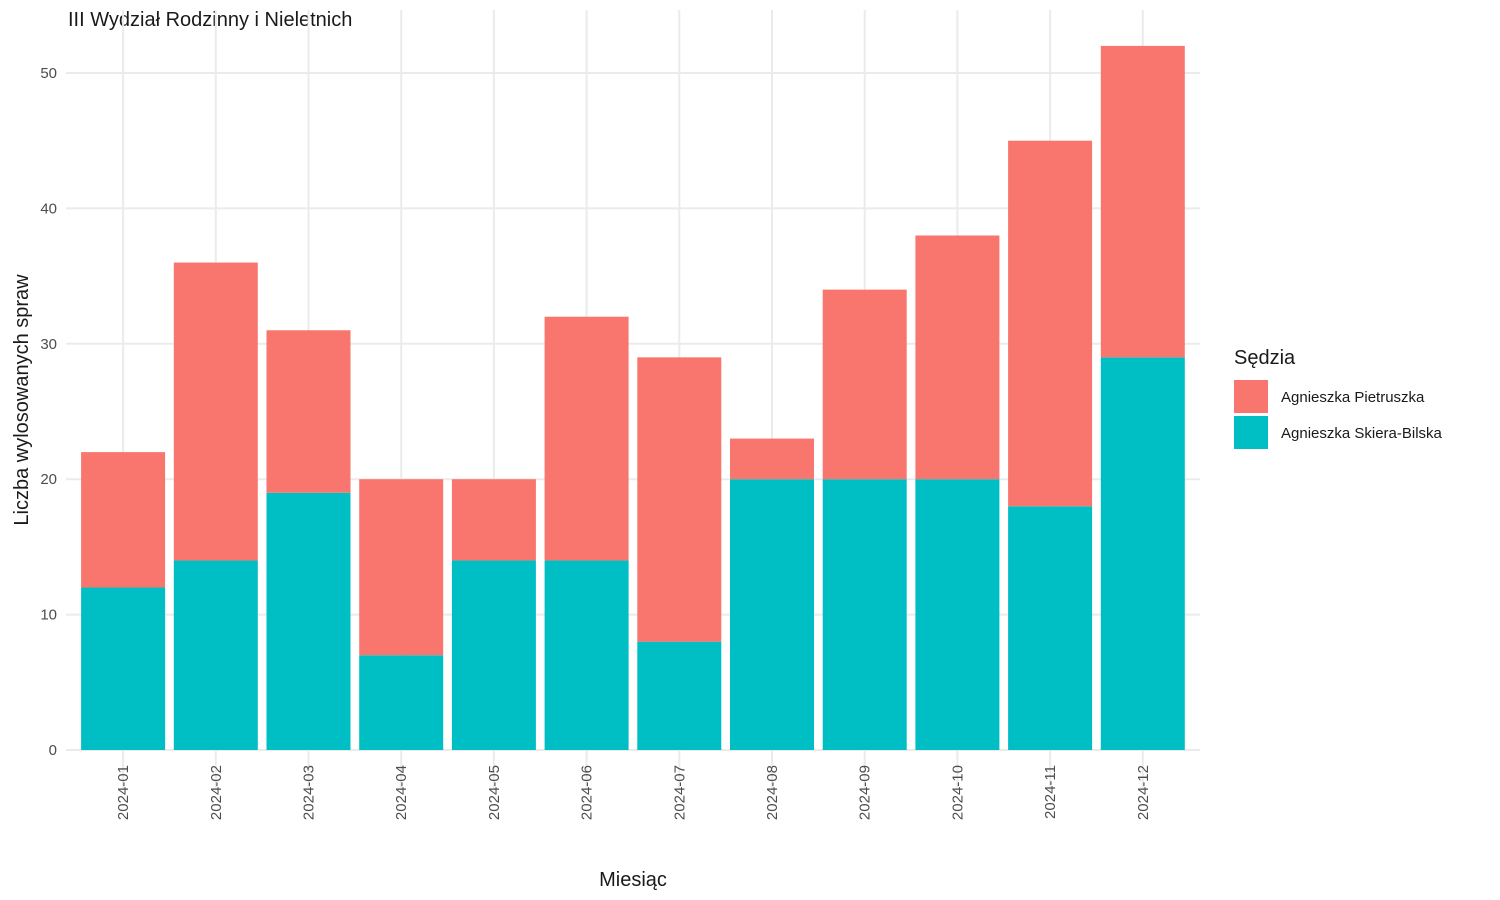 The image size is (1500, 900). I want to click on x-tick-label: 2024-09, so click(865, 792).